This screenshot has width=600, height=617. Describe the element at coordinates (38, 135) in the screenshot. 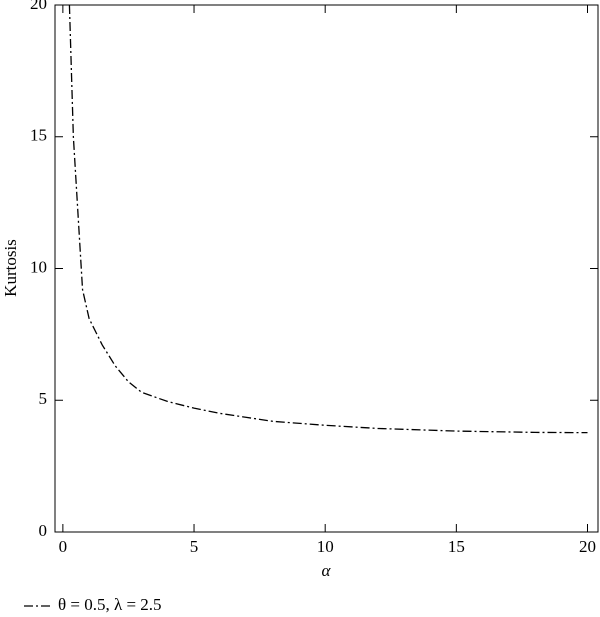

I see `y-tick-label: 15` at that location.